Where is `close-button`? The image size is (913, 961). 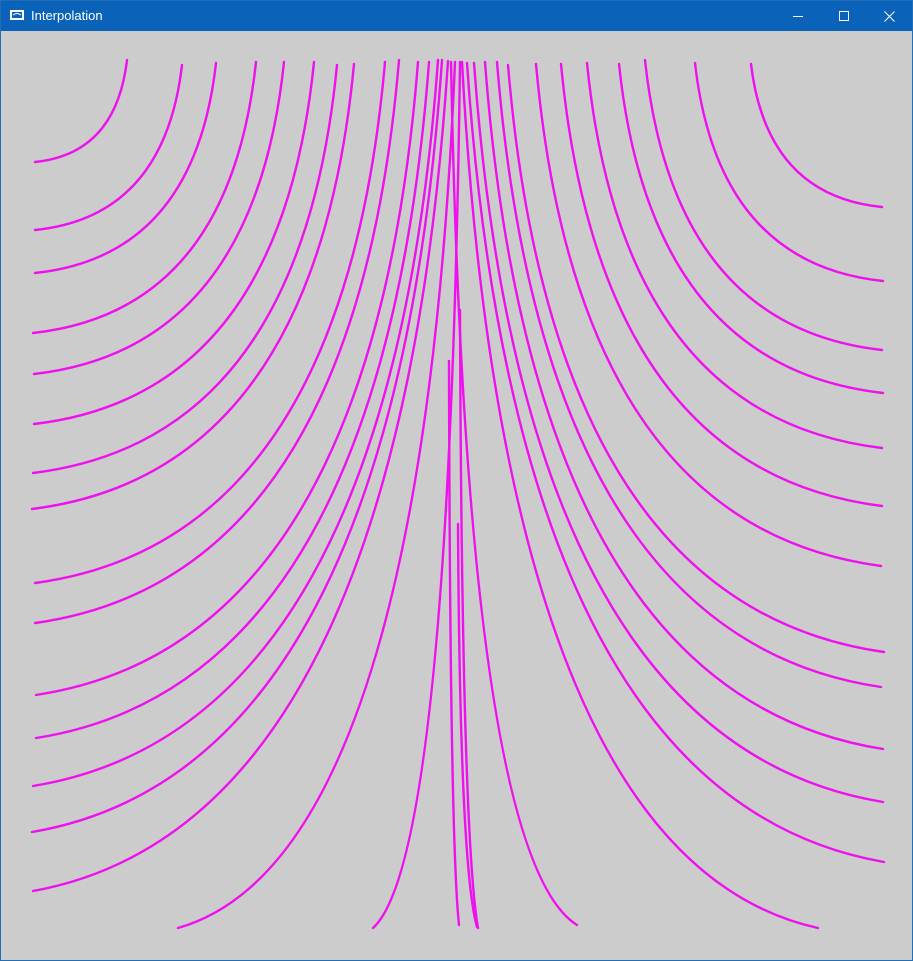 close-button is located at coordinates (889, 16).